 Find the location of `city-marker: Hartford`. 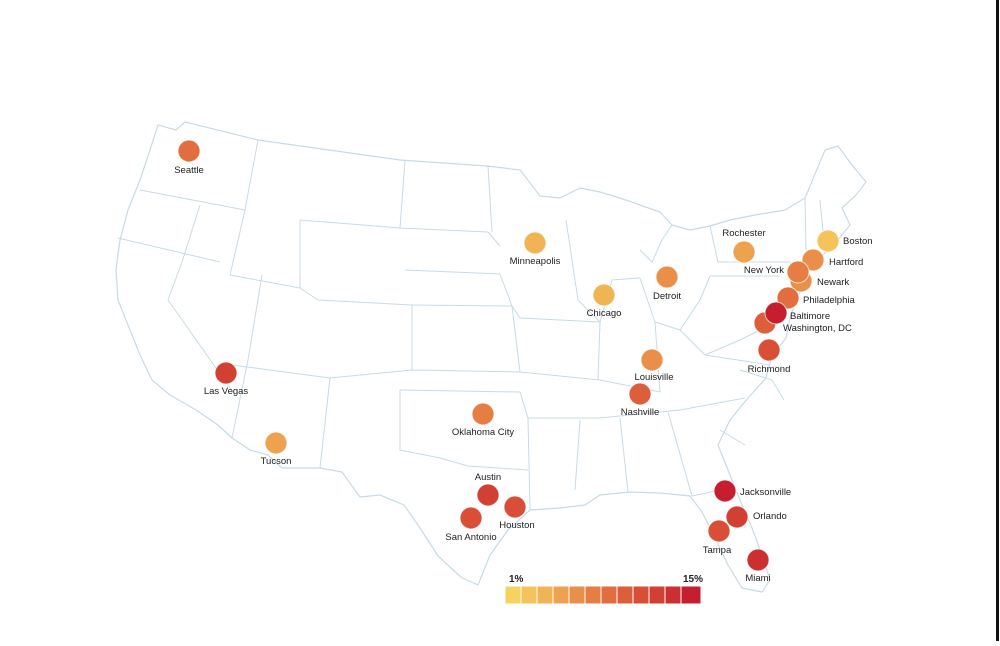

city-marker: Hartford is located at coordinates (832, 260).